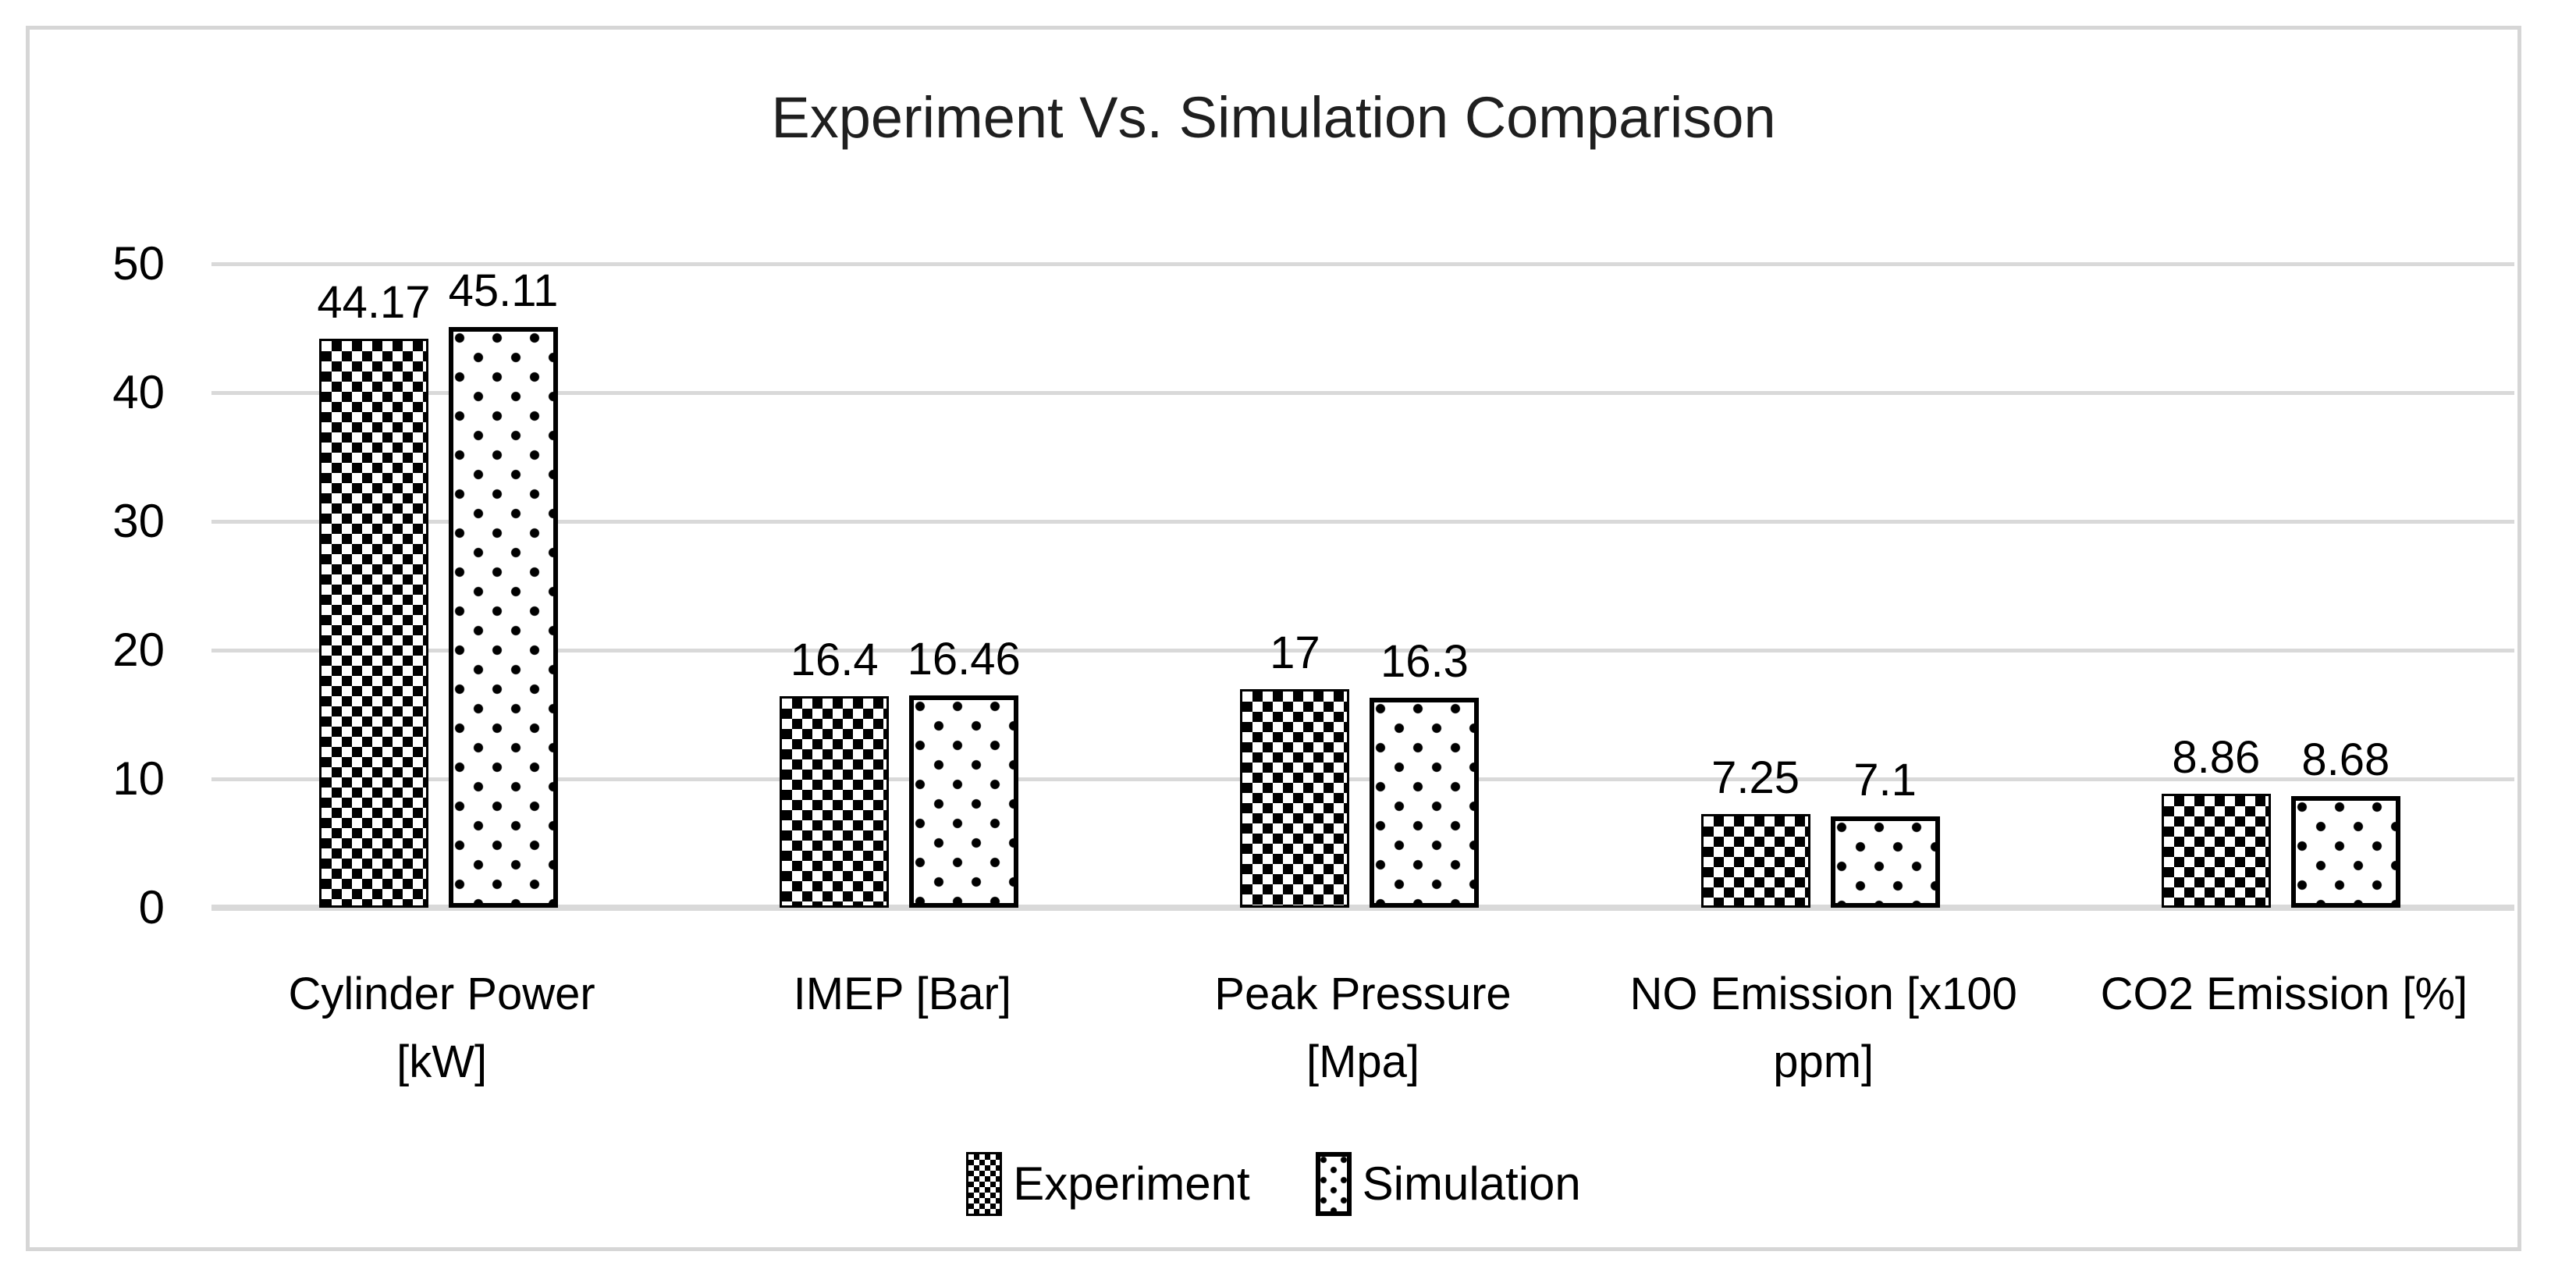  What do you see at coordinates (1333, 1184) in the screenshot?
I see `legend-key-simulation-icon` at bounding box center [1333, 1184].